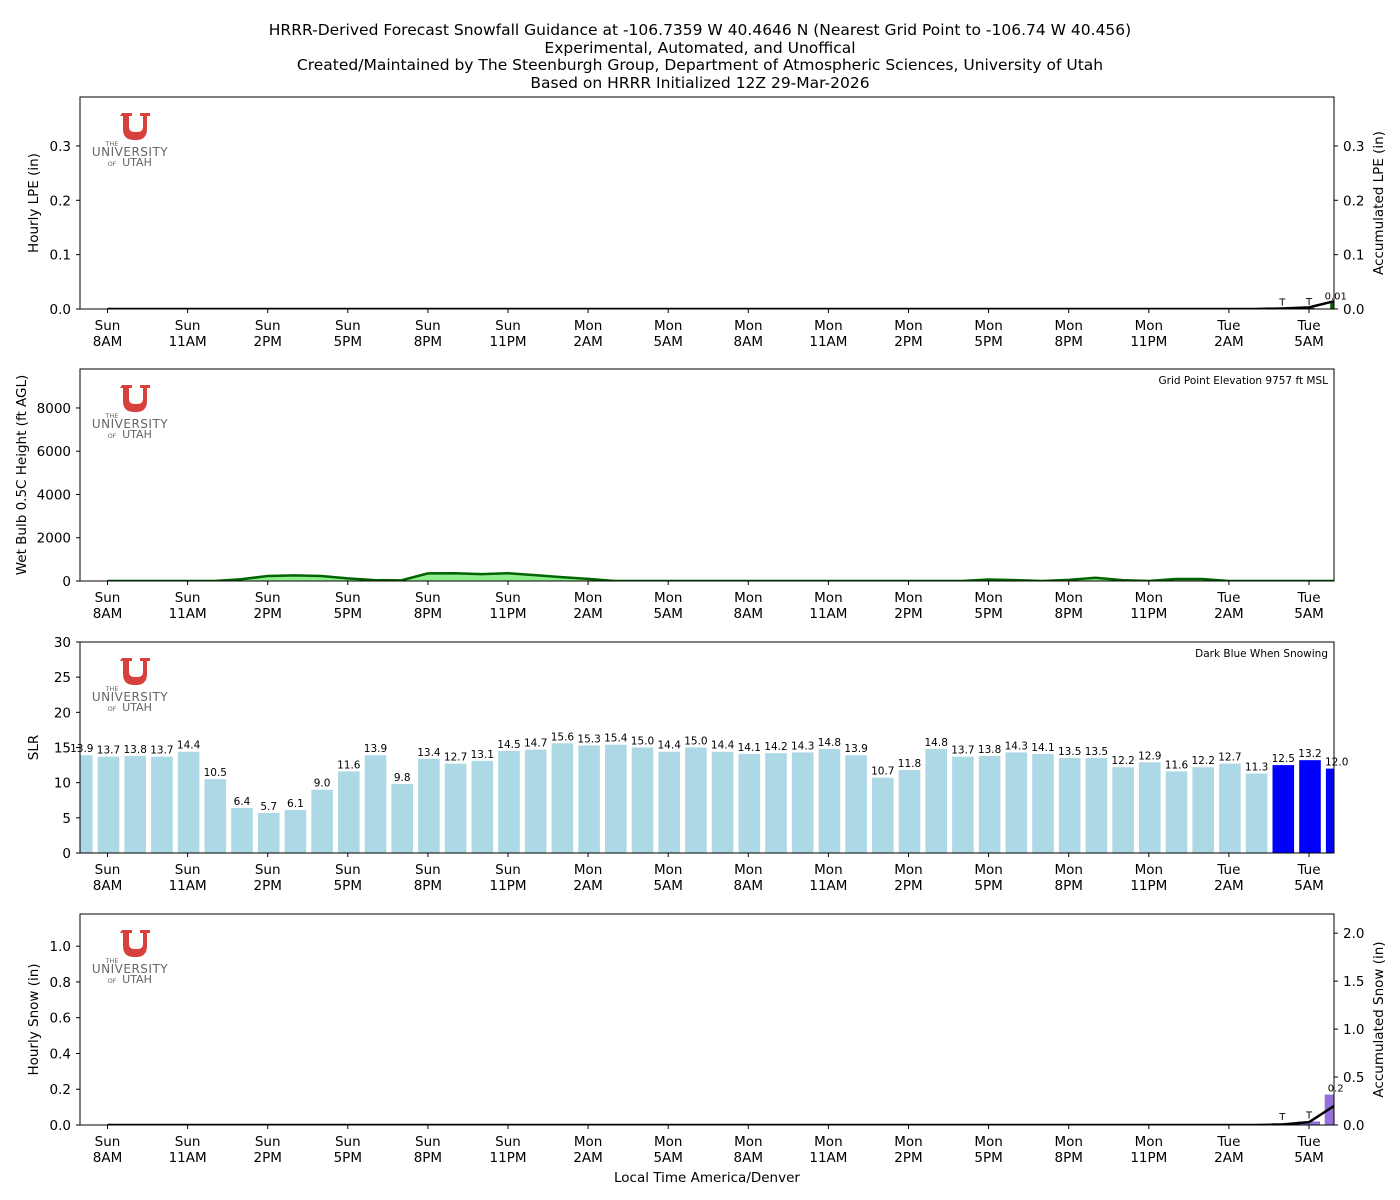 The height and width of the screenshot is (1200, 1400). I want to click on slr-bar-label: 6.4, so click(242, 802).